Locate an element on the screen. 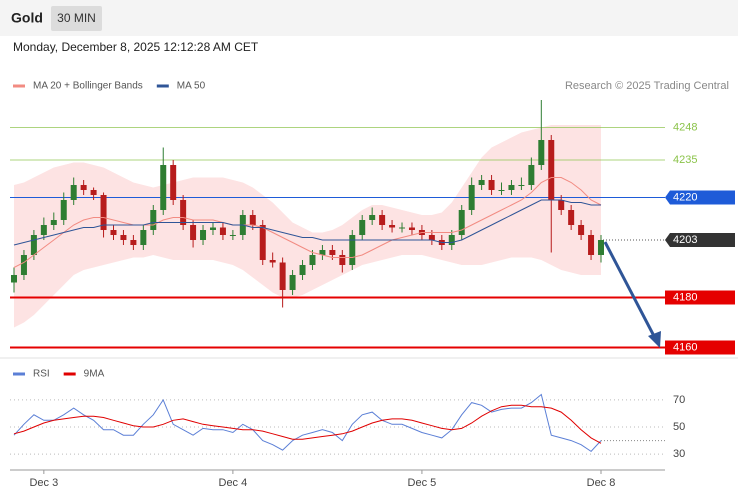 This screenshot has height=500, width=738. y-tick-label: 30 is located at coordinates (679, 454).